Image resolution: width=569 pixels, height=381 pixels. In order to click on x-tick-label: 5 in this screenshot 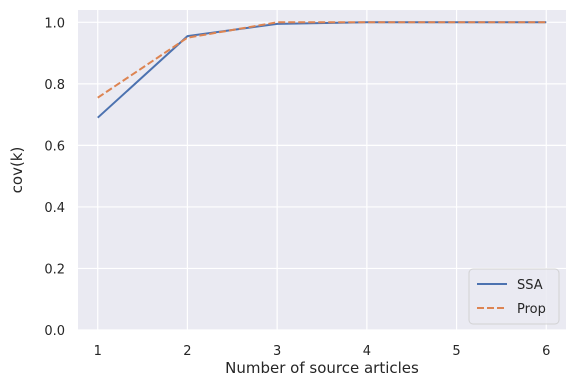, I will do `click(456, 351)`.